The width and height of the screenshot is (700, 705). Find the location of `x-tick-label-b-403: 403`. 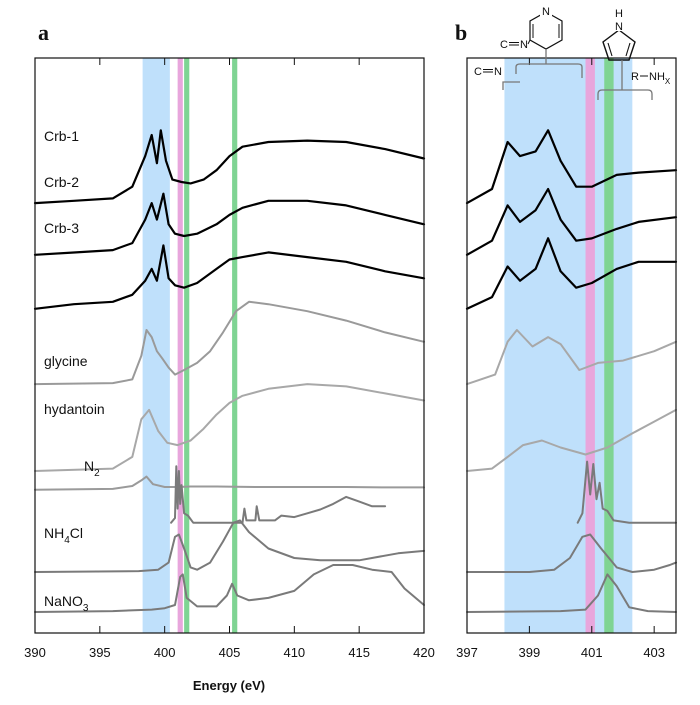

x-tick-label-b-403: 403 is located at coordinates (654, 652).